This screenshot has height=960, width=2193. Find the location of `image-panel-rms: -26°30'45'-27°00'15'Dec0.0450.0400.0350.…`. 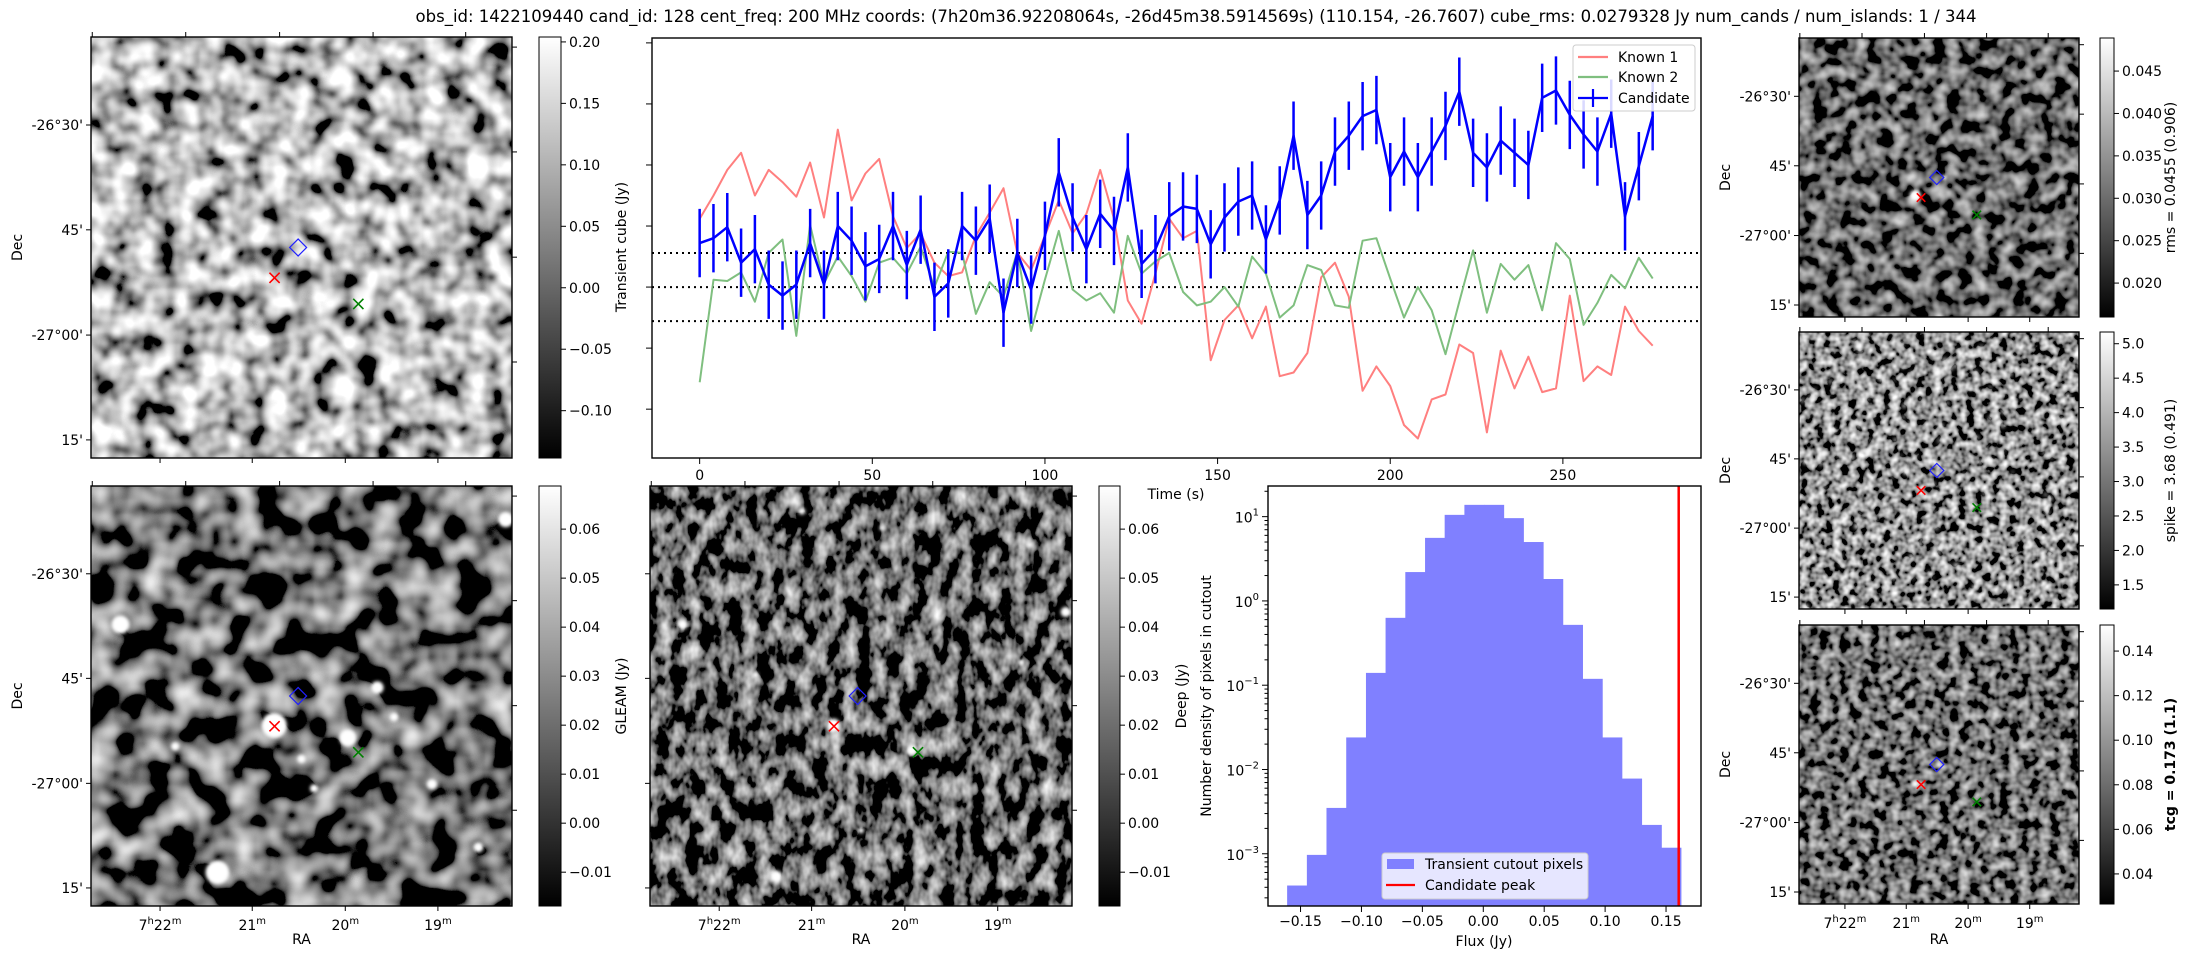

image-panel-rms: -26°30'45'-27°00'15'Dec0.0450.0400.0350.… is located at coordinates (1948, 177).